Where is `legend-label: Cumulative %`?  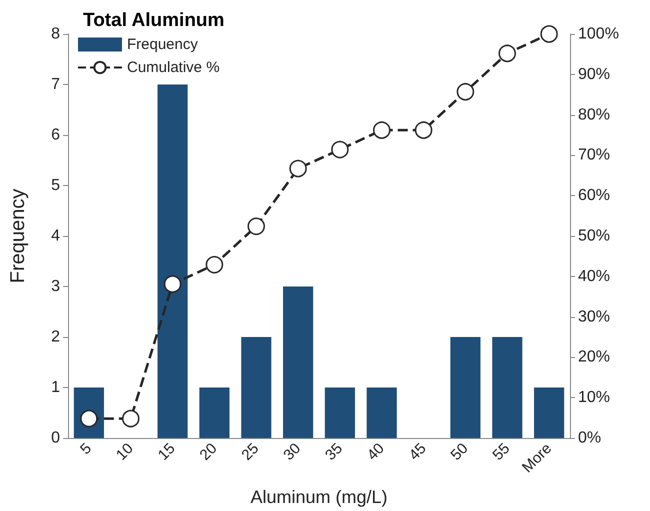 legend-label: Cumulative % is located at coordinates (173, 67).